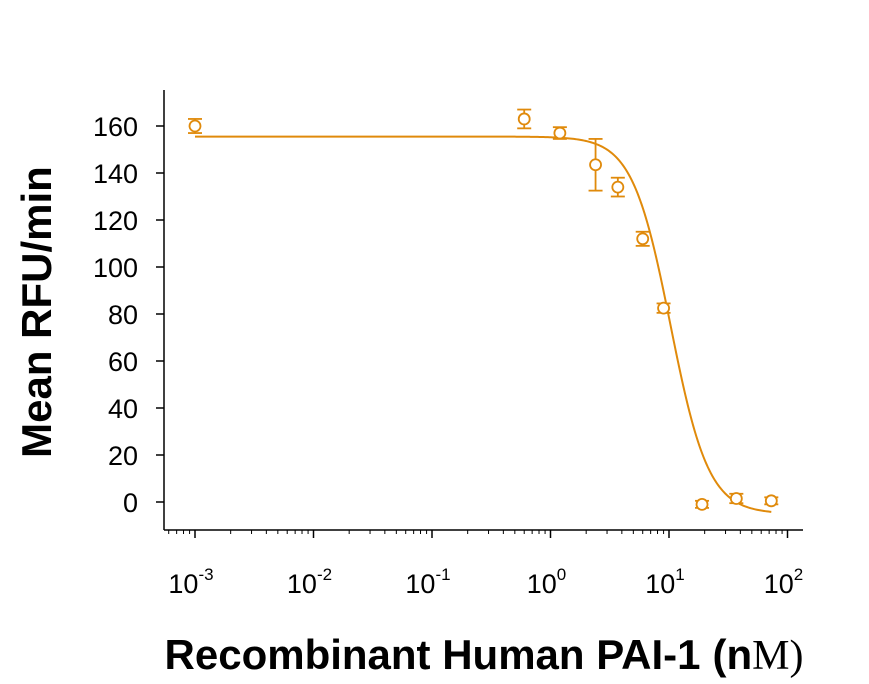 The height and width of the screenshot is (684, 869). I want to click on x-axis-title: Recombinant Human PAI-1 (nM), so click(484, 655).